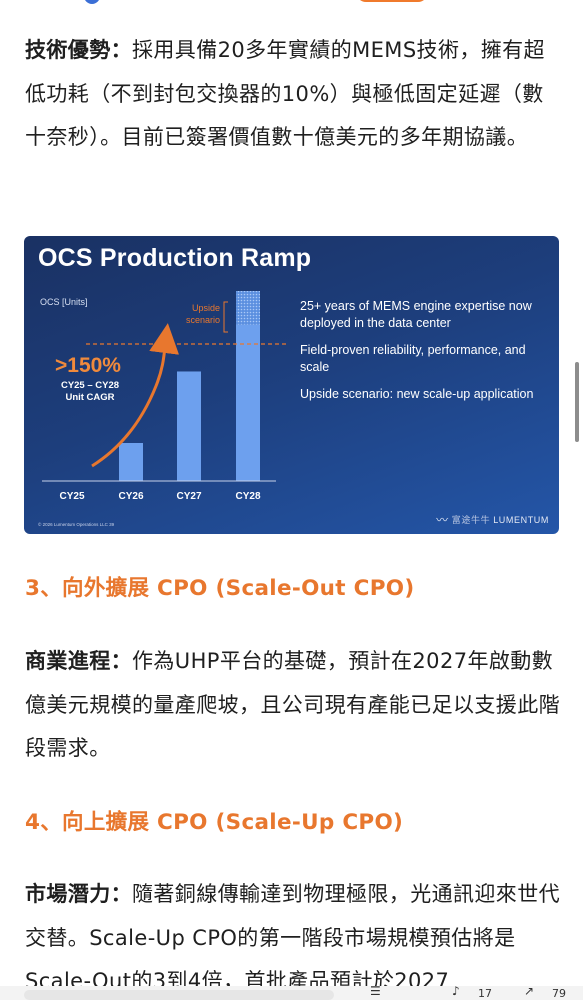 This screenshot has width=583, height=1004. Describe the element at coordinates (456, 991) in the screenshot. I see `like-icon: ♪` at that location.